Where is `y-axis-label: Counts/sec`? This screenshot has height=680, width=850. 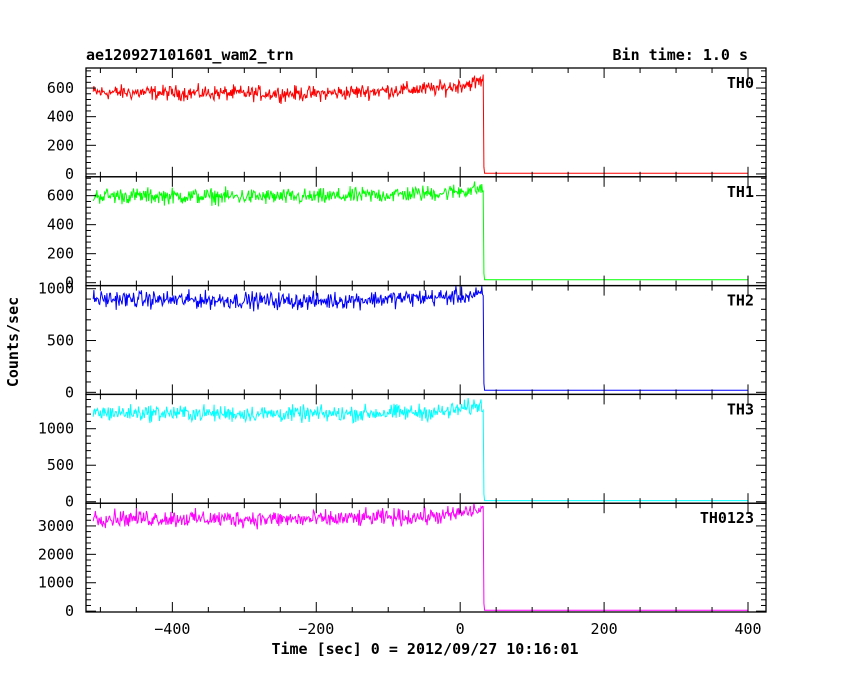 y-axis-label: Counts/sec is located at coordinates (13, 342).